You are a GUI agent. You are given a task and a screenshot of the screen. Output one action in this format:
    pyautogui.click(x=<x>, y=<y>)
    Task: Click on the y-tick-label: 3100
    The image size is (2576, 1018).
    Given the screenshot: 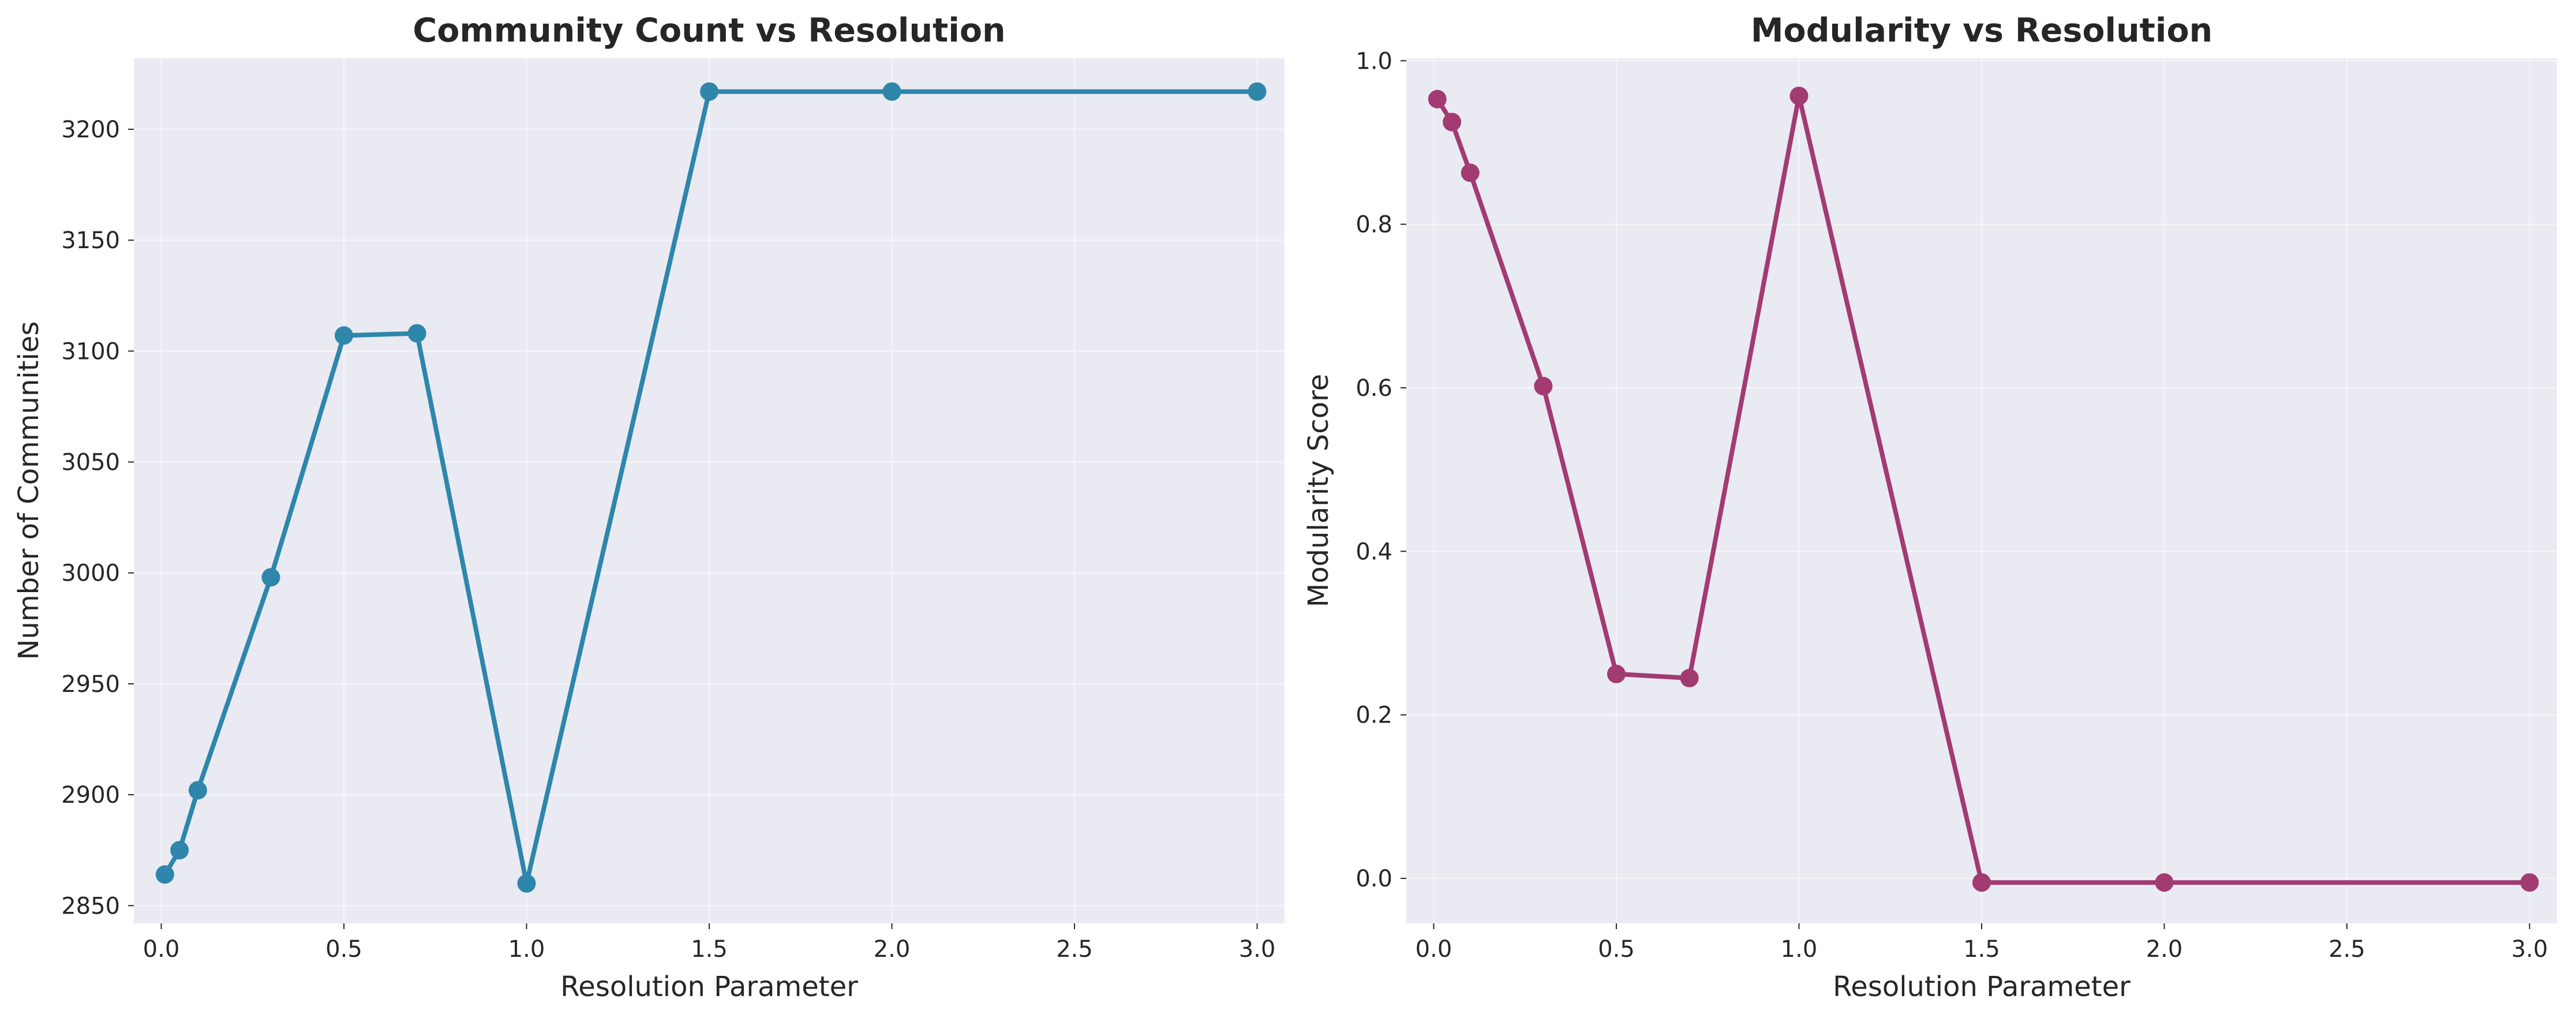 What is the action you would take?
    pyautogui.click(x=91, y=351)
    